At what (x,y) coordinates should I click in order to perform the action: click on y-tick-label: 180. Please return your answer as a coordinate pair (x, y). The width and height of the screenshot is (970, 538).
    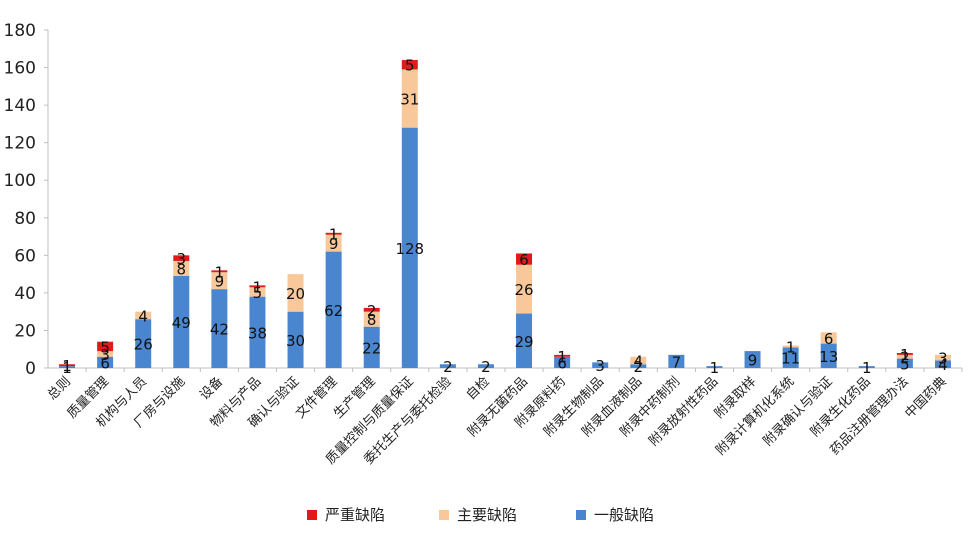
    Looking at the image, I should click on (20, 31).